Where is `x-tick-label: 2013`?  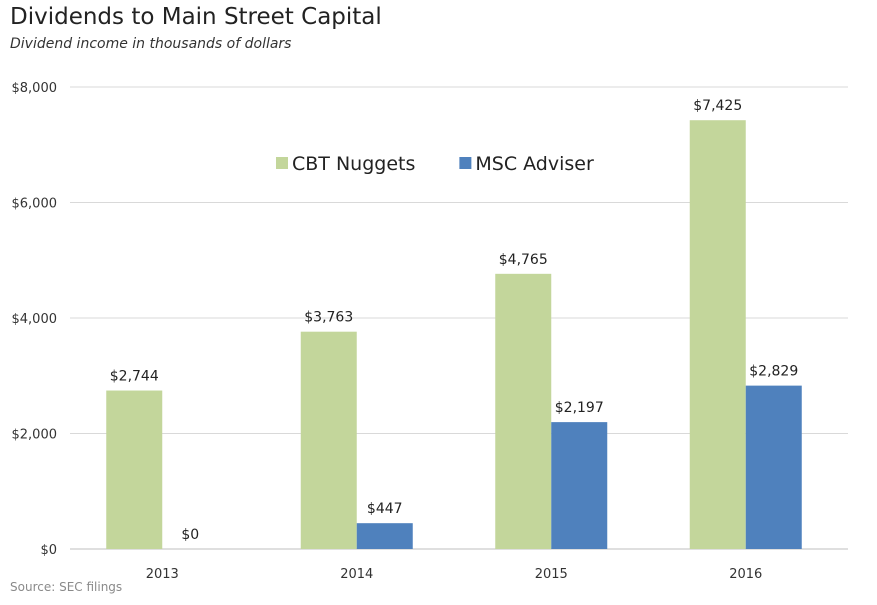
x-tick-label: 2013 is located at coordinates (162, 574).